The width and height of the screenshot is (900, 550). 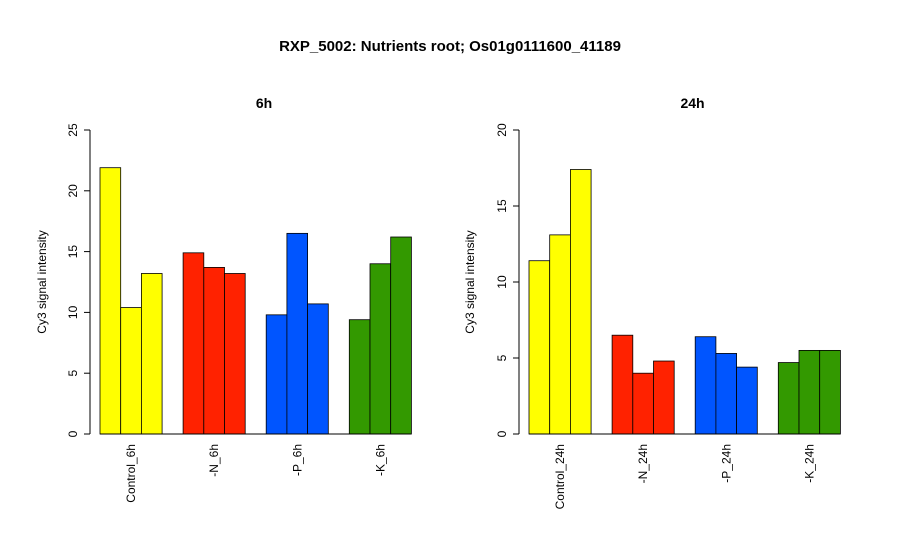 I want to click on y-tick-label-1-4: 20, so click(x=502, y=130).